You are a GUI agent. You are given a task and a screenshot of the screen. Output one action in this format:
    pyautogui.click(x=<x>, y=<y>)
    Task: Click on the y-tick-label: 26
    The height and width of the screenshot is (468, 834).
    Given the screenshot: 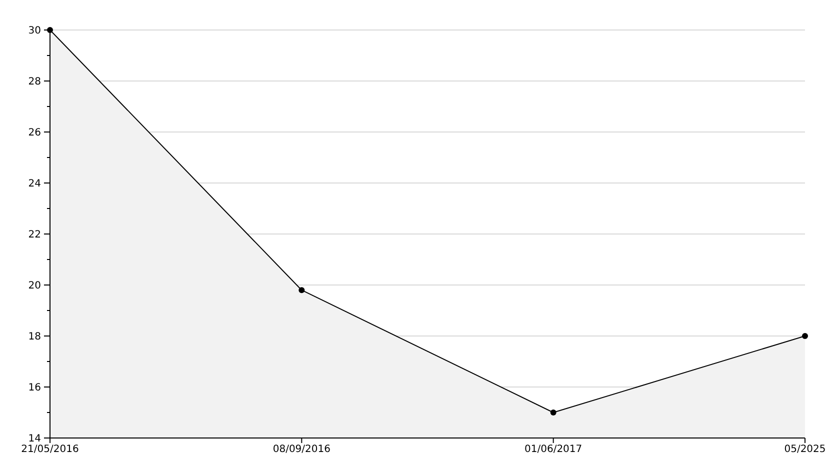 What is the action you would take?
    pyautogui.click(x=34, y=133)
    